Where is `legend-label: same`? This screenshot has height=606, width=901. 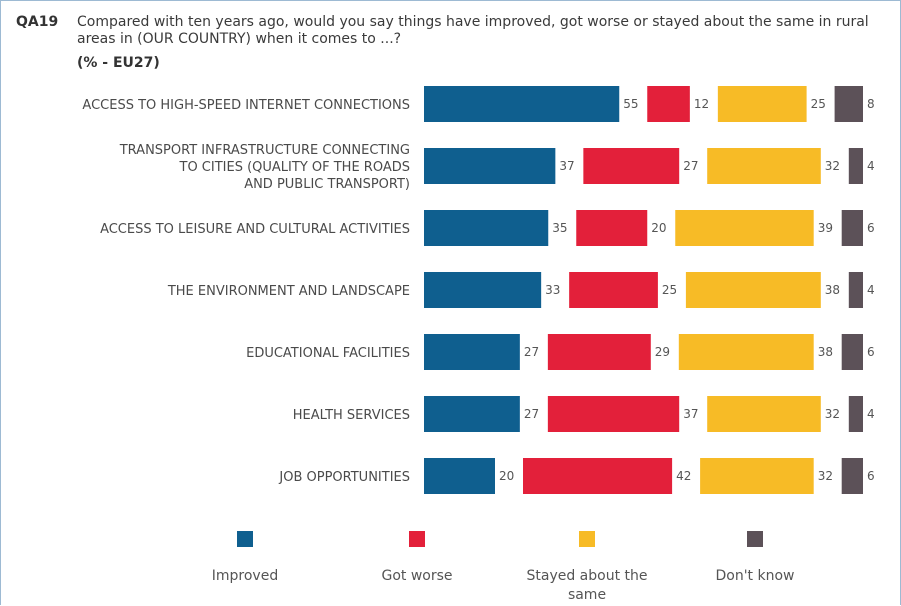 legend-label: same is located at coordinates (587, 595).